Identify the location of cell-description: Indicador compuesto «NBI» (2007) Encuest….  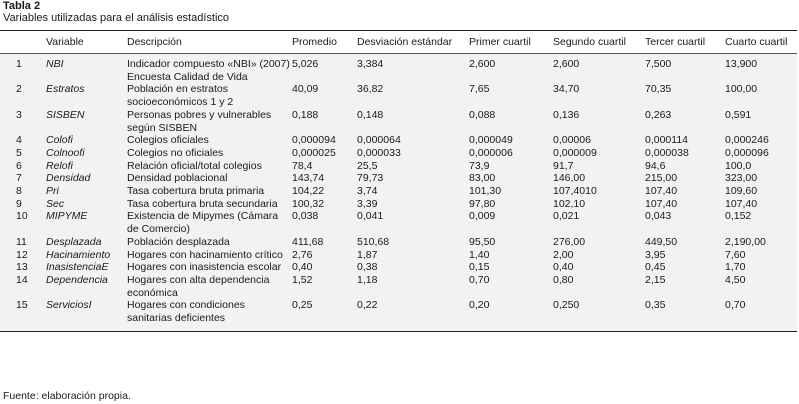
(208, 70).